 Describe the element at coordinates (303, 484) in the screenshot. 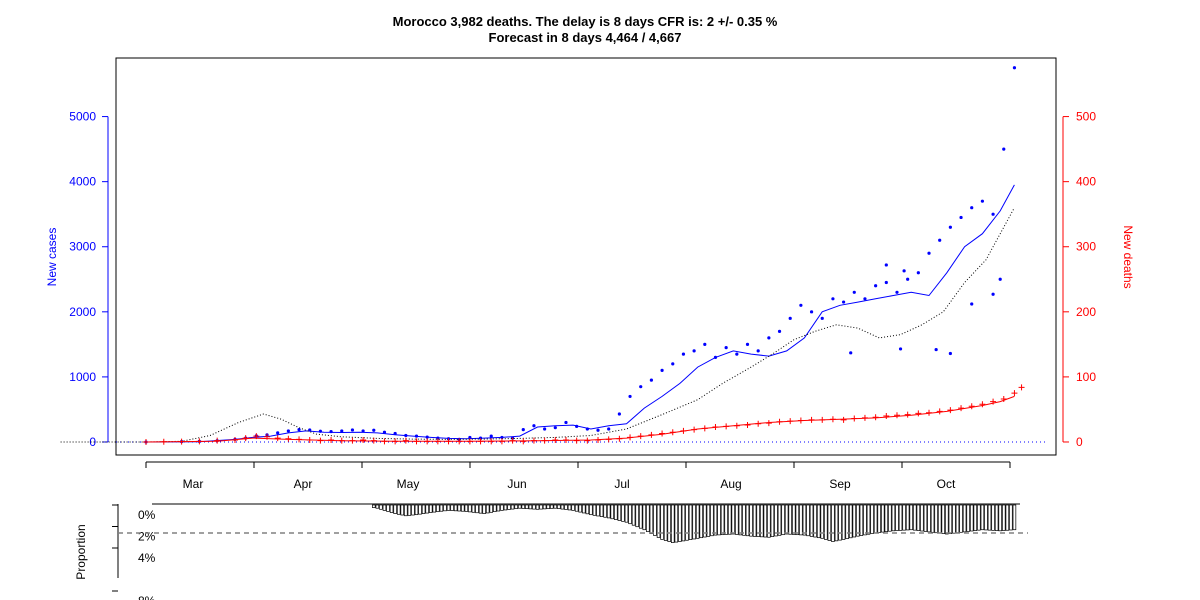

I see `x-tick-label: Apr` at that location.